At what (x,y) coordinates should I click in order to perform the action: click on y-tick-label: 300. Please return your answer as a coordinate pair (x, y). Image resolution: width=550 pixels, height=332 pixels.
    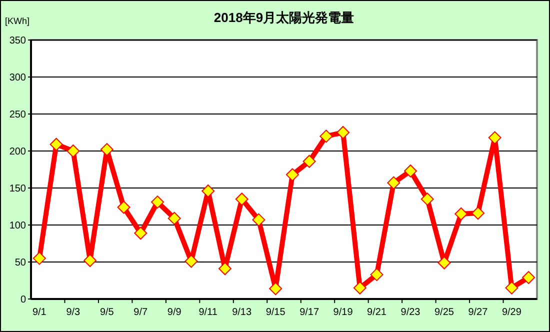
    Looking at the image, I should click on (17, 78).